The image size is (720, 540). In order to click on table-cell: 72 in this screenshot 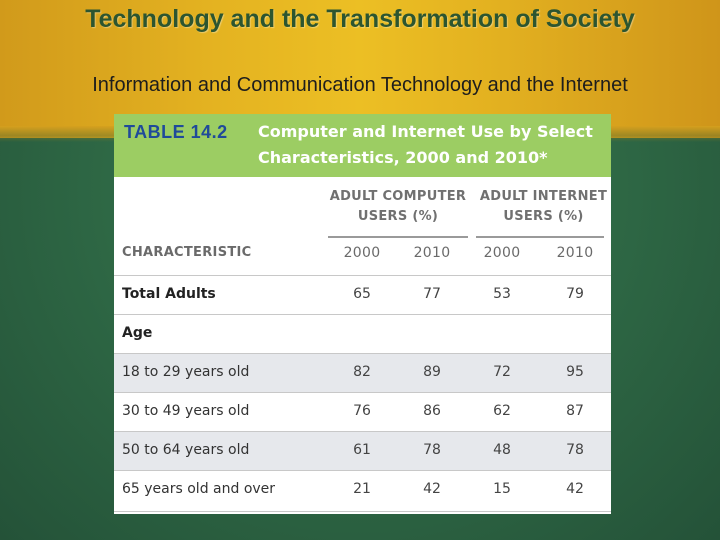, I will do `click(502, 372)`.